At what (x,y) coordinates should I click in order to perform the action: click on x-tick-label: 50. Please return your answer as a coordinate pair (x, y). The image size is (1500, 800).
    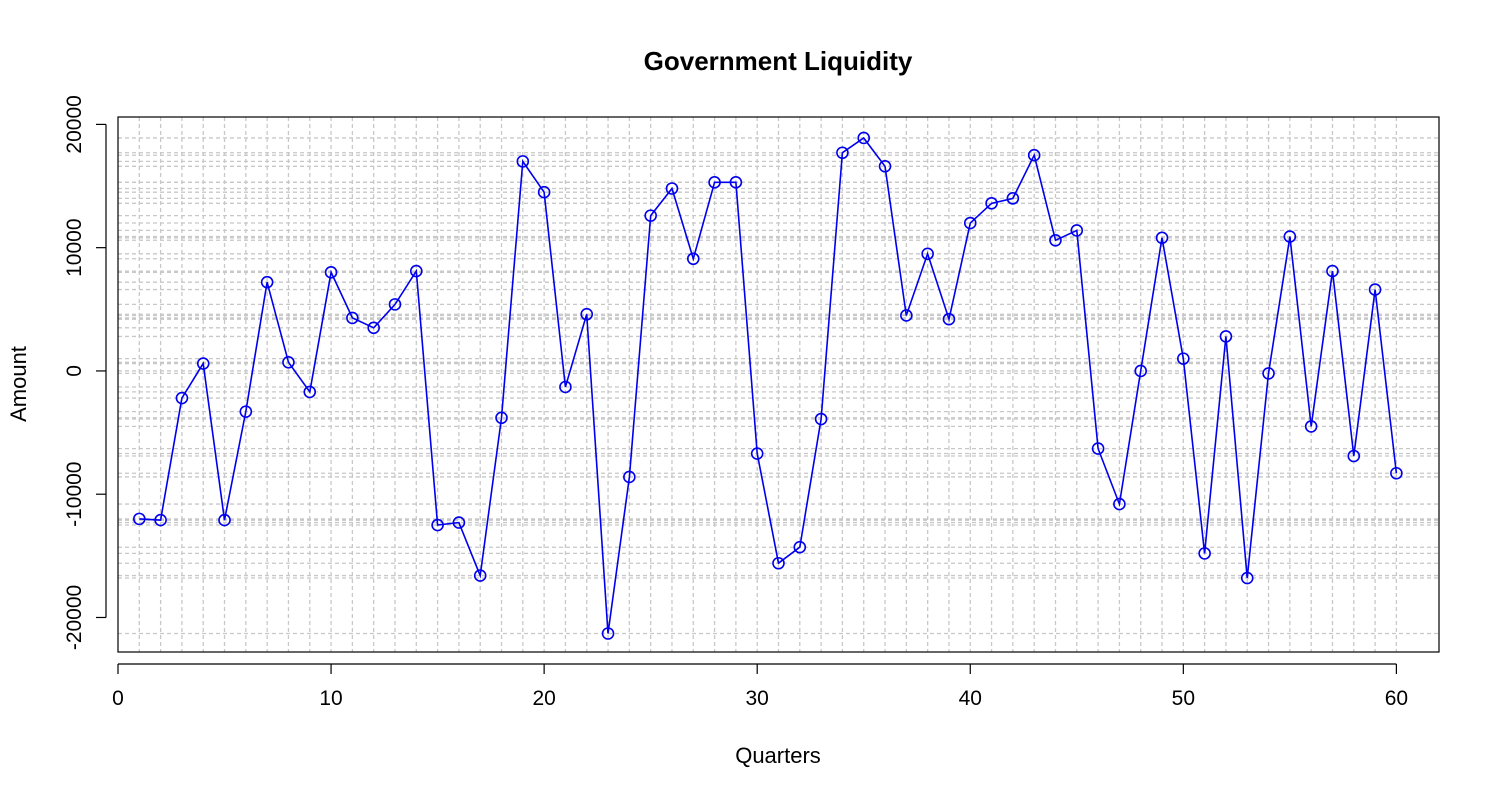
    Looking at the image, I should click on (1183, 698).